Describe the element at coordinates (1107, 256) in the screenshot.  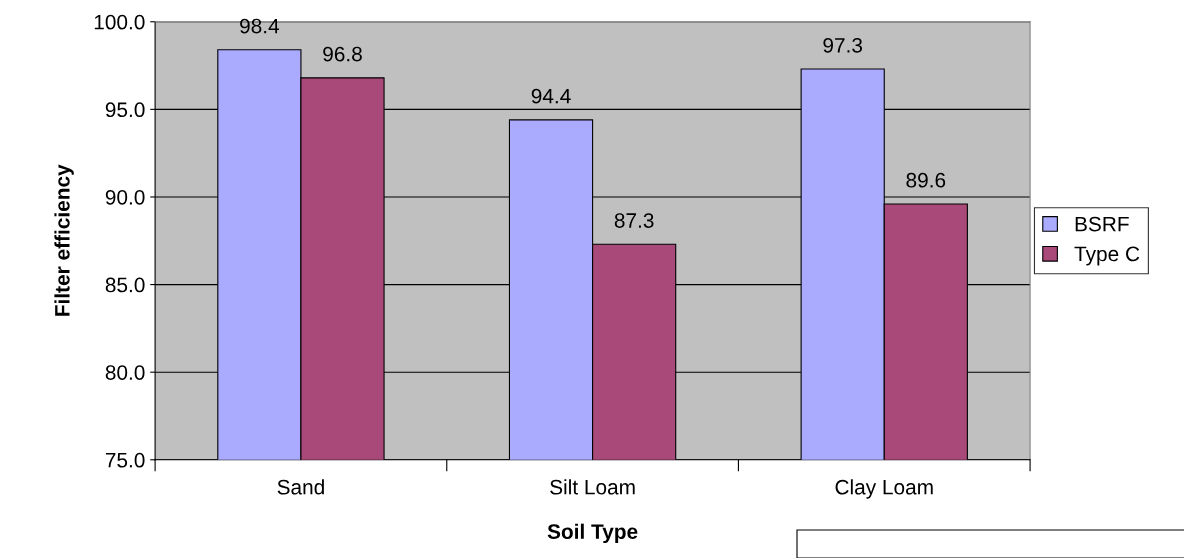
I see `legend-label: Type C` at that location.